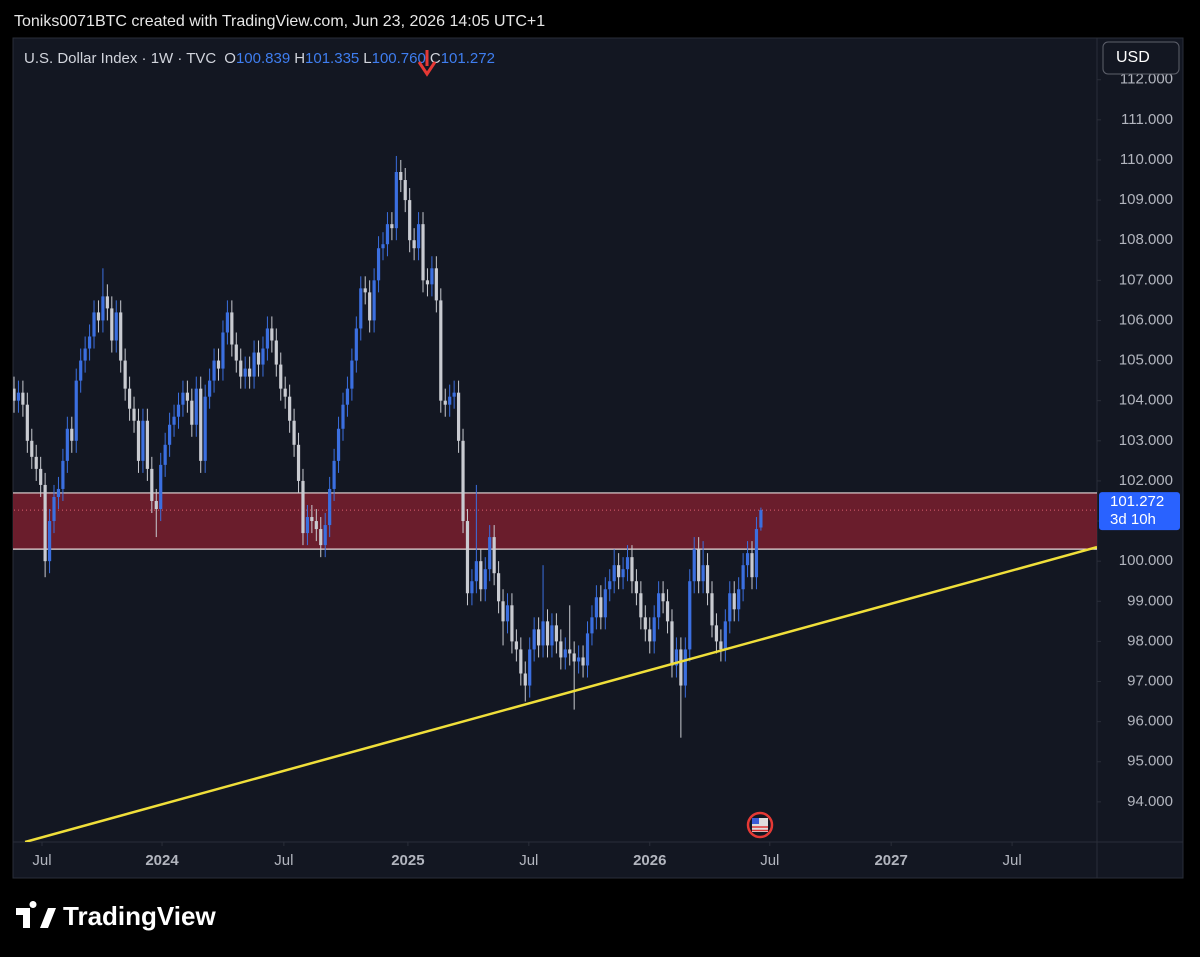 This screenshot has width=1200, height=957. I want to click on y-tick-label: 106.000, so click(1146, 319).